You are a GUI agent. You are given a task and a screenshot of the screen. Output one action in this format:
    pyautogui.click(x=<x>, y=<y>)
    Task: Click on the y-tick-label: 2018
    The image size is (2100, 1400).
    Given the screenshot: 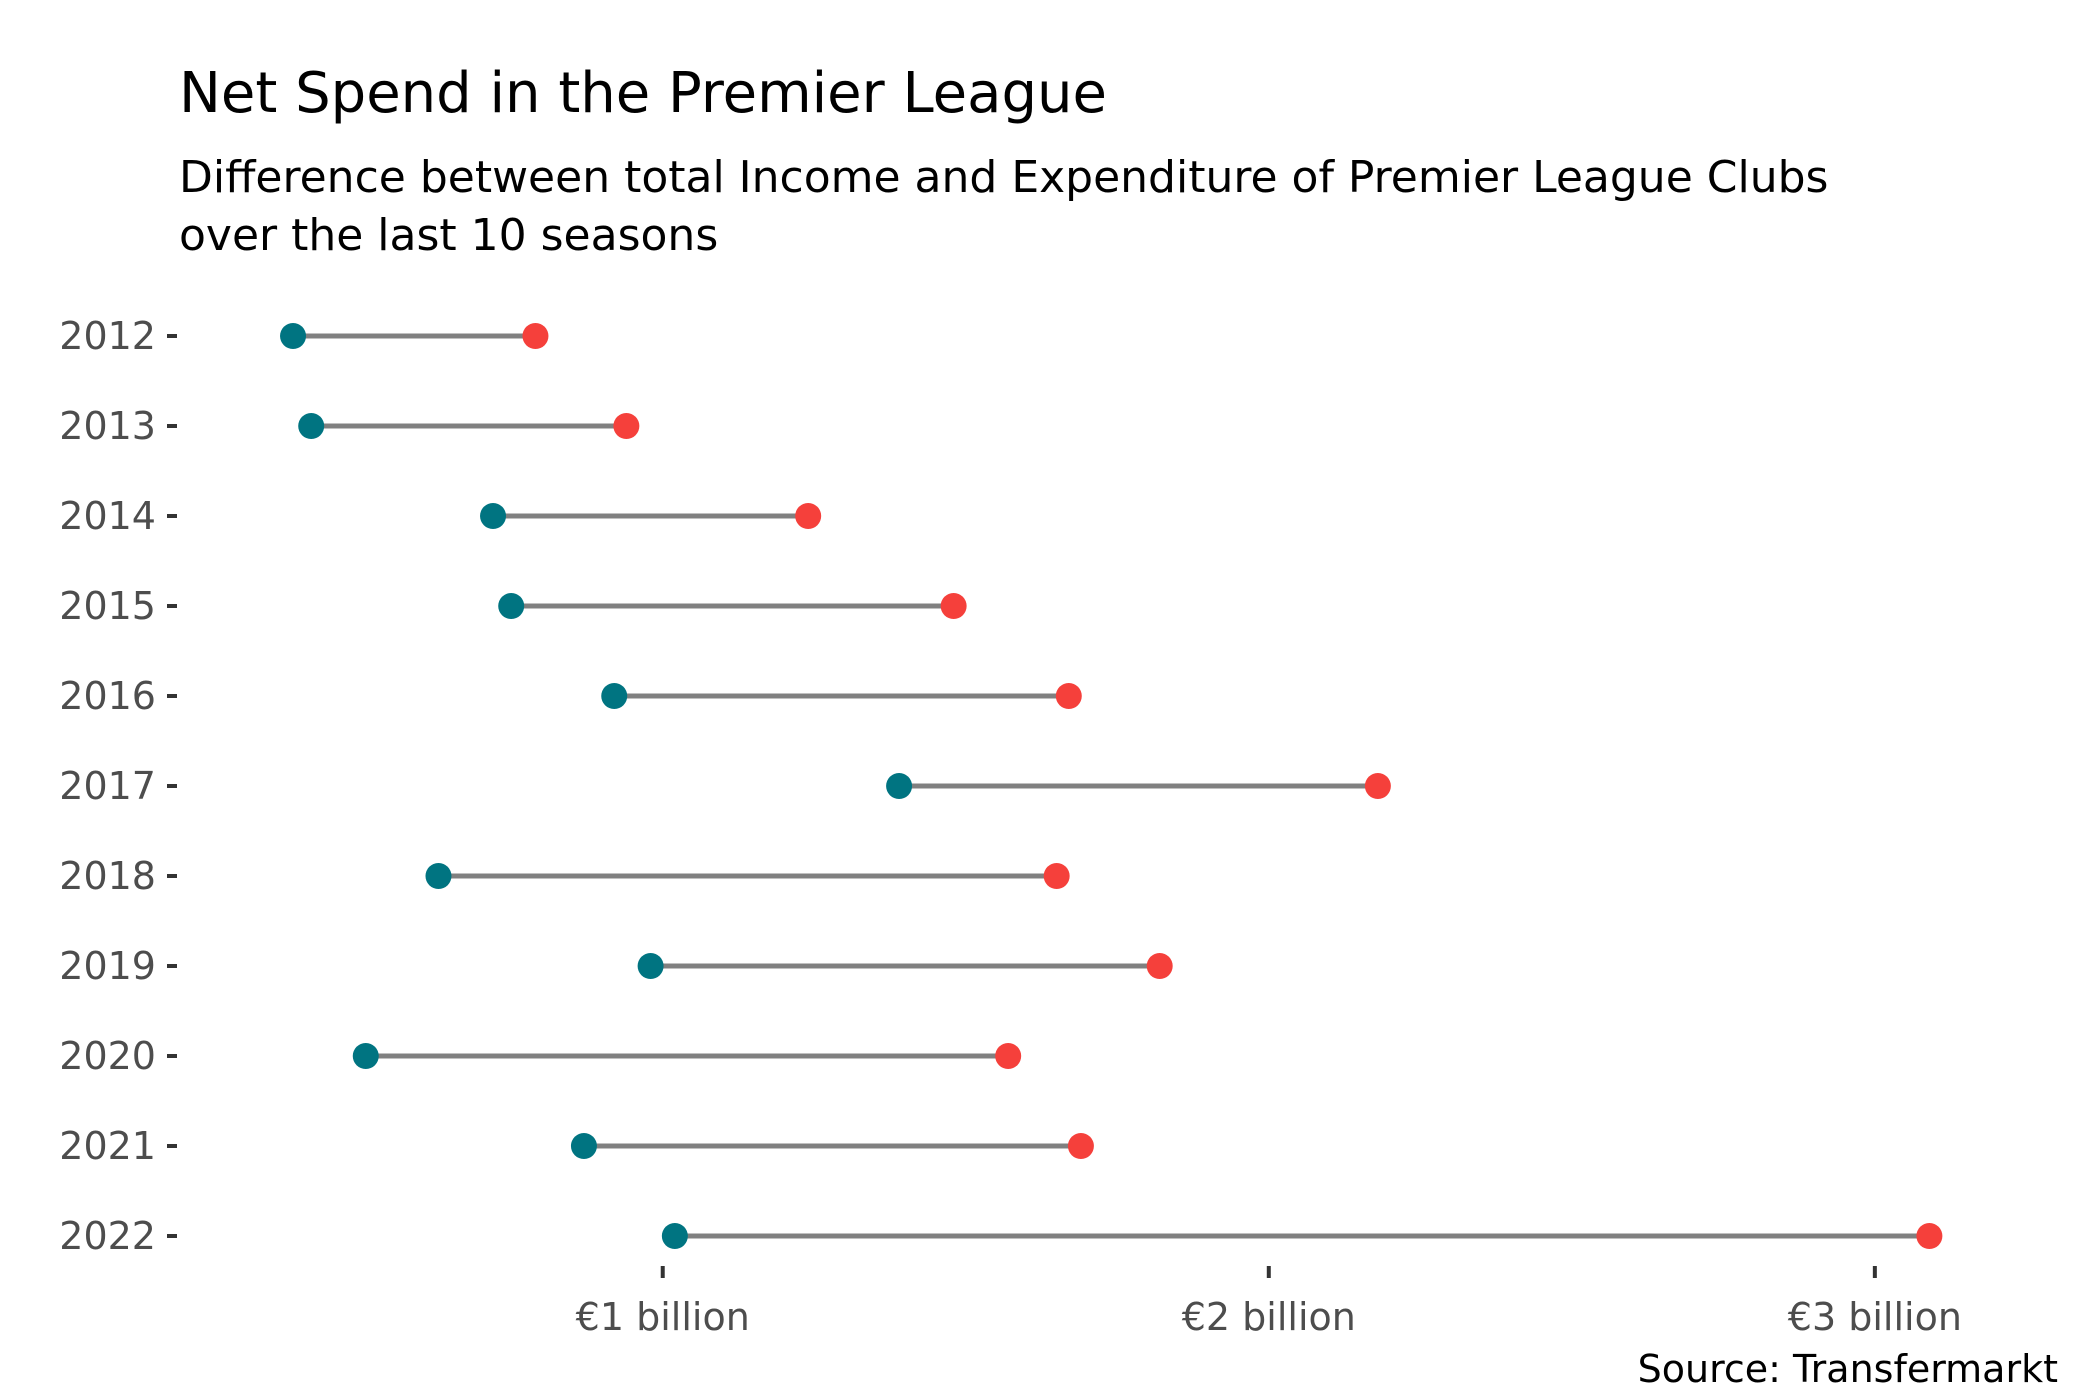 What is the action you would take?
    pyautogui.click(x=107, y=876)
    